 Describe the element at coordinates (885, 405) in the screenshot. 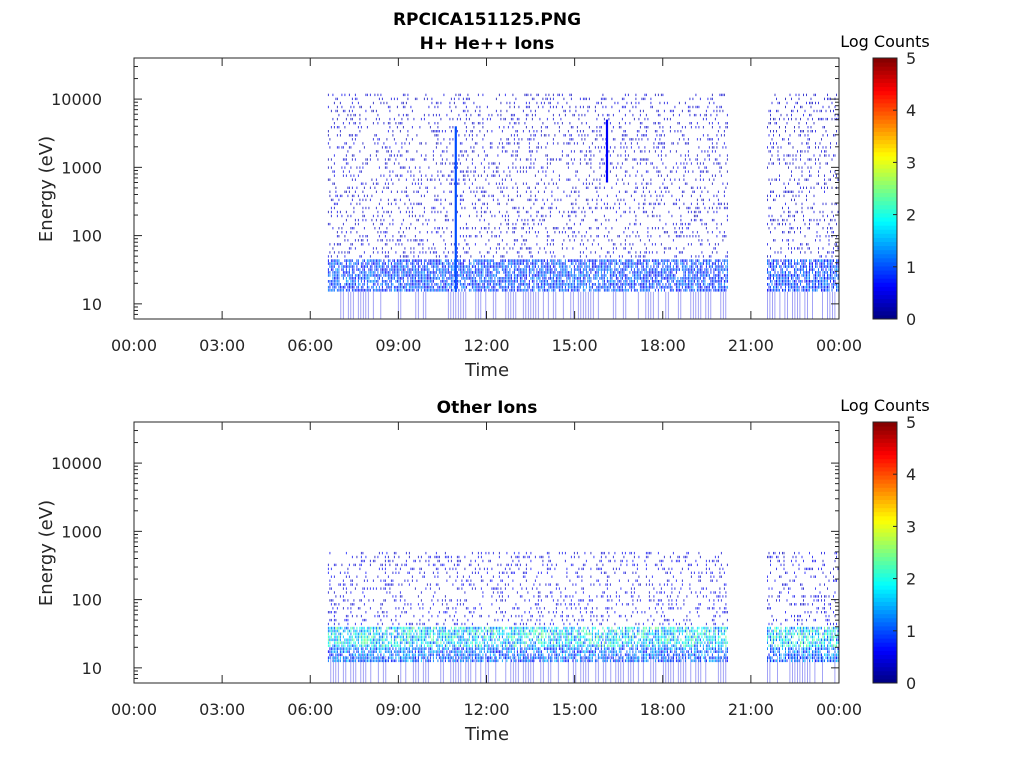

I see `colorbar-label-other-ions: Log Counts` at that location.